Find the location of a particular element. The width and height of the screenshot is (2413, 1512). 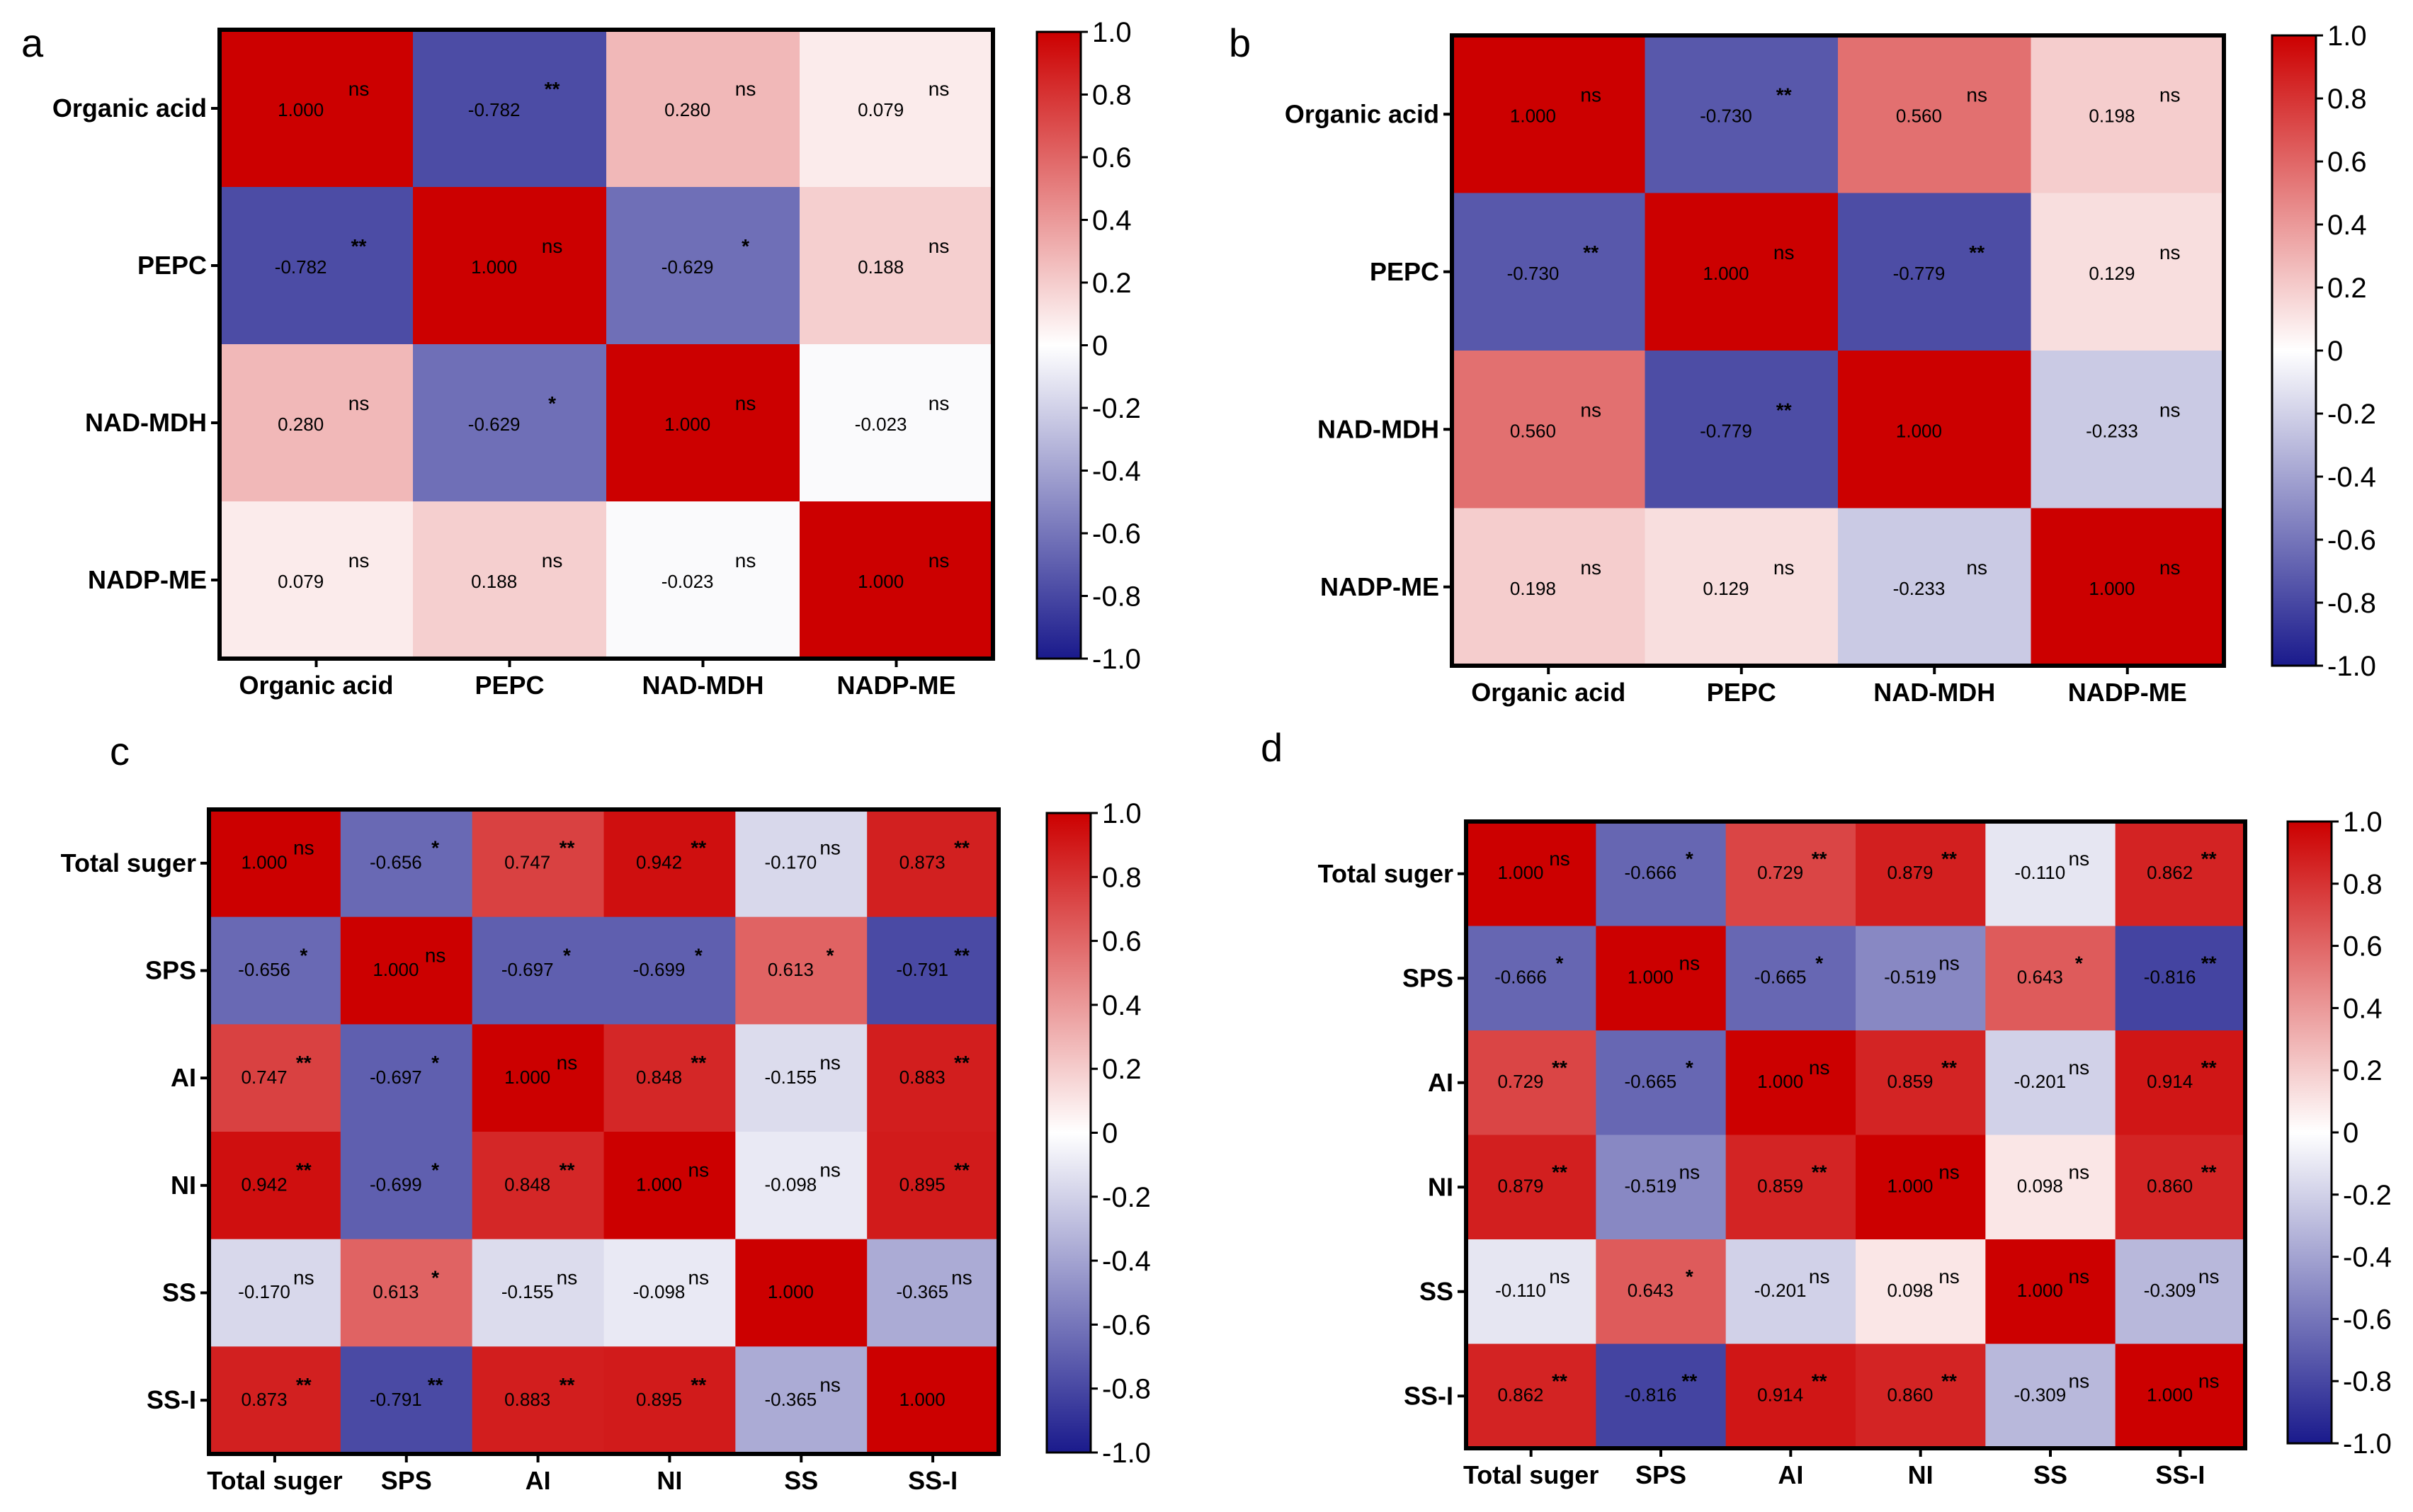

column-label: Total suger is located at coordinates (1531, 1474).